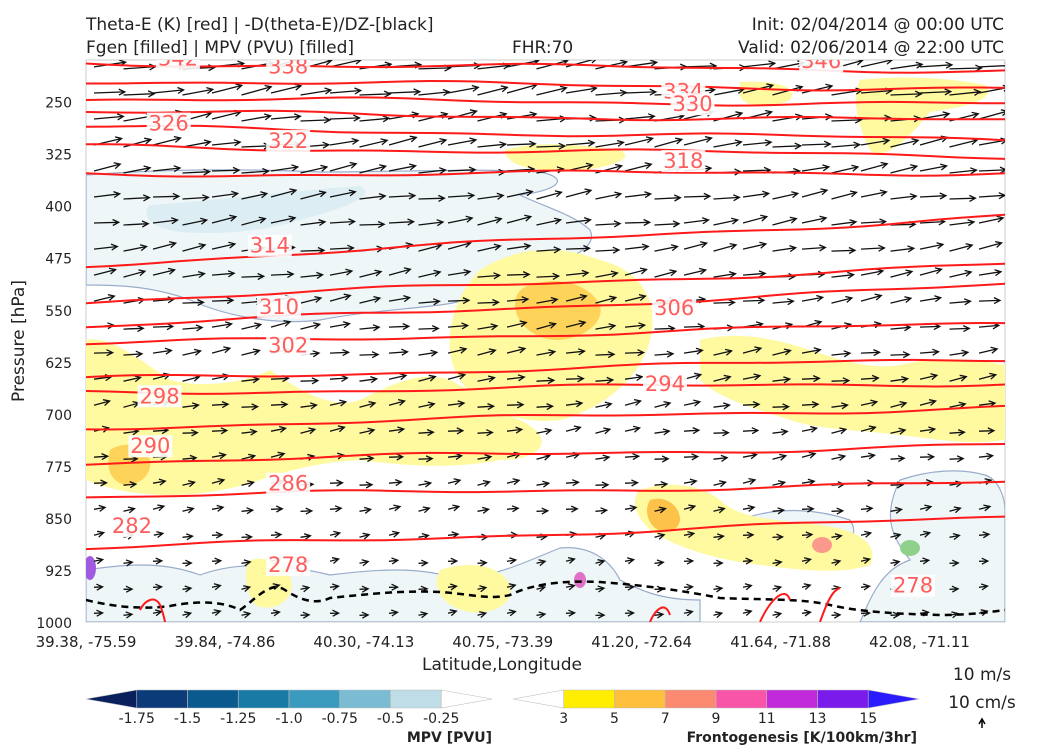  I want to click on colorbar-tick-label: 9, so click(716, 719).